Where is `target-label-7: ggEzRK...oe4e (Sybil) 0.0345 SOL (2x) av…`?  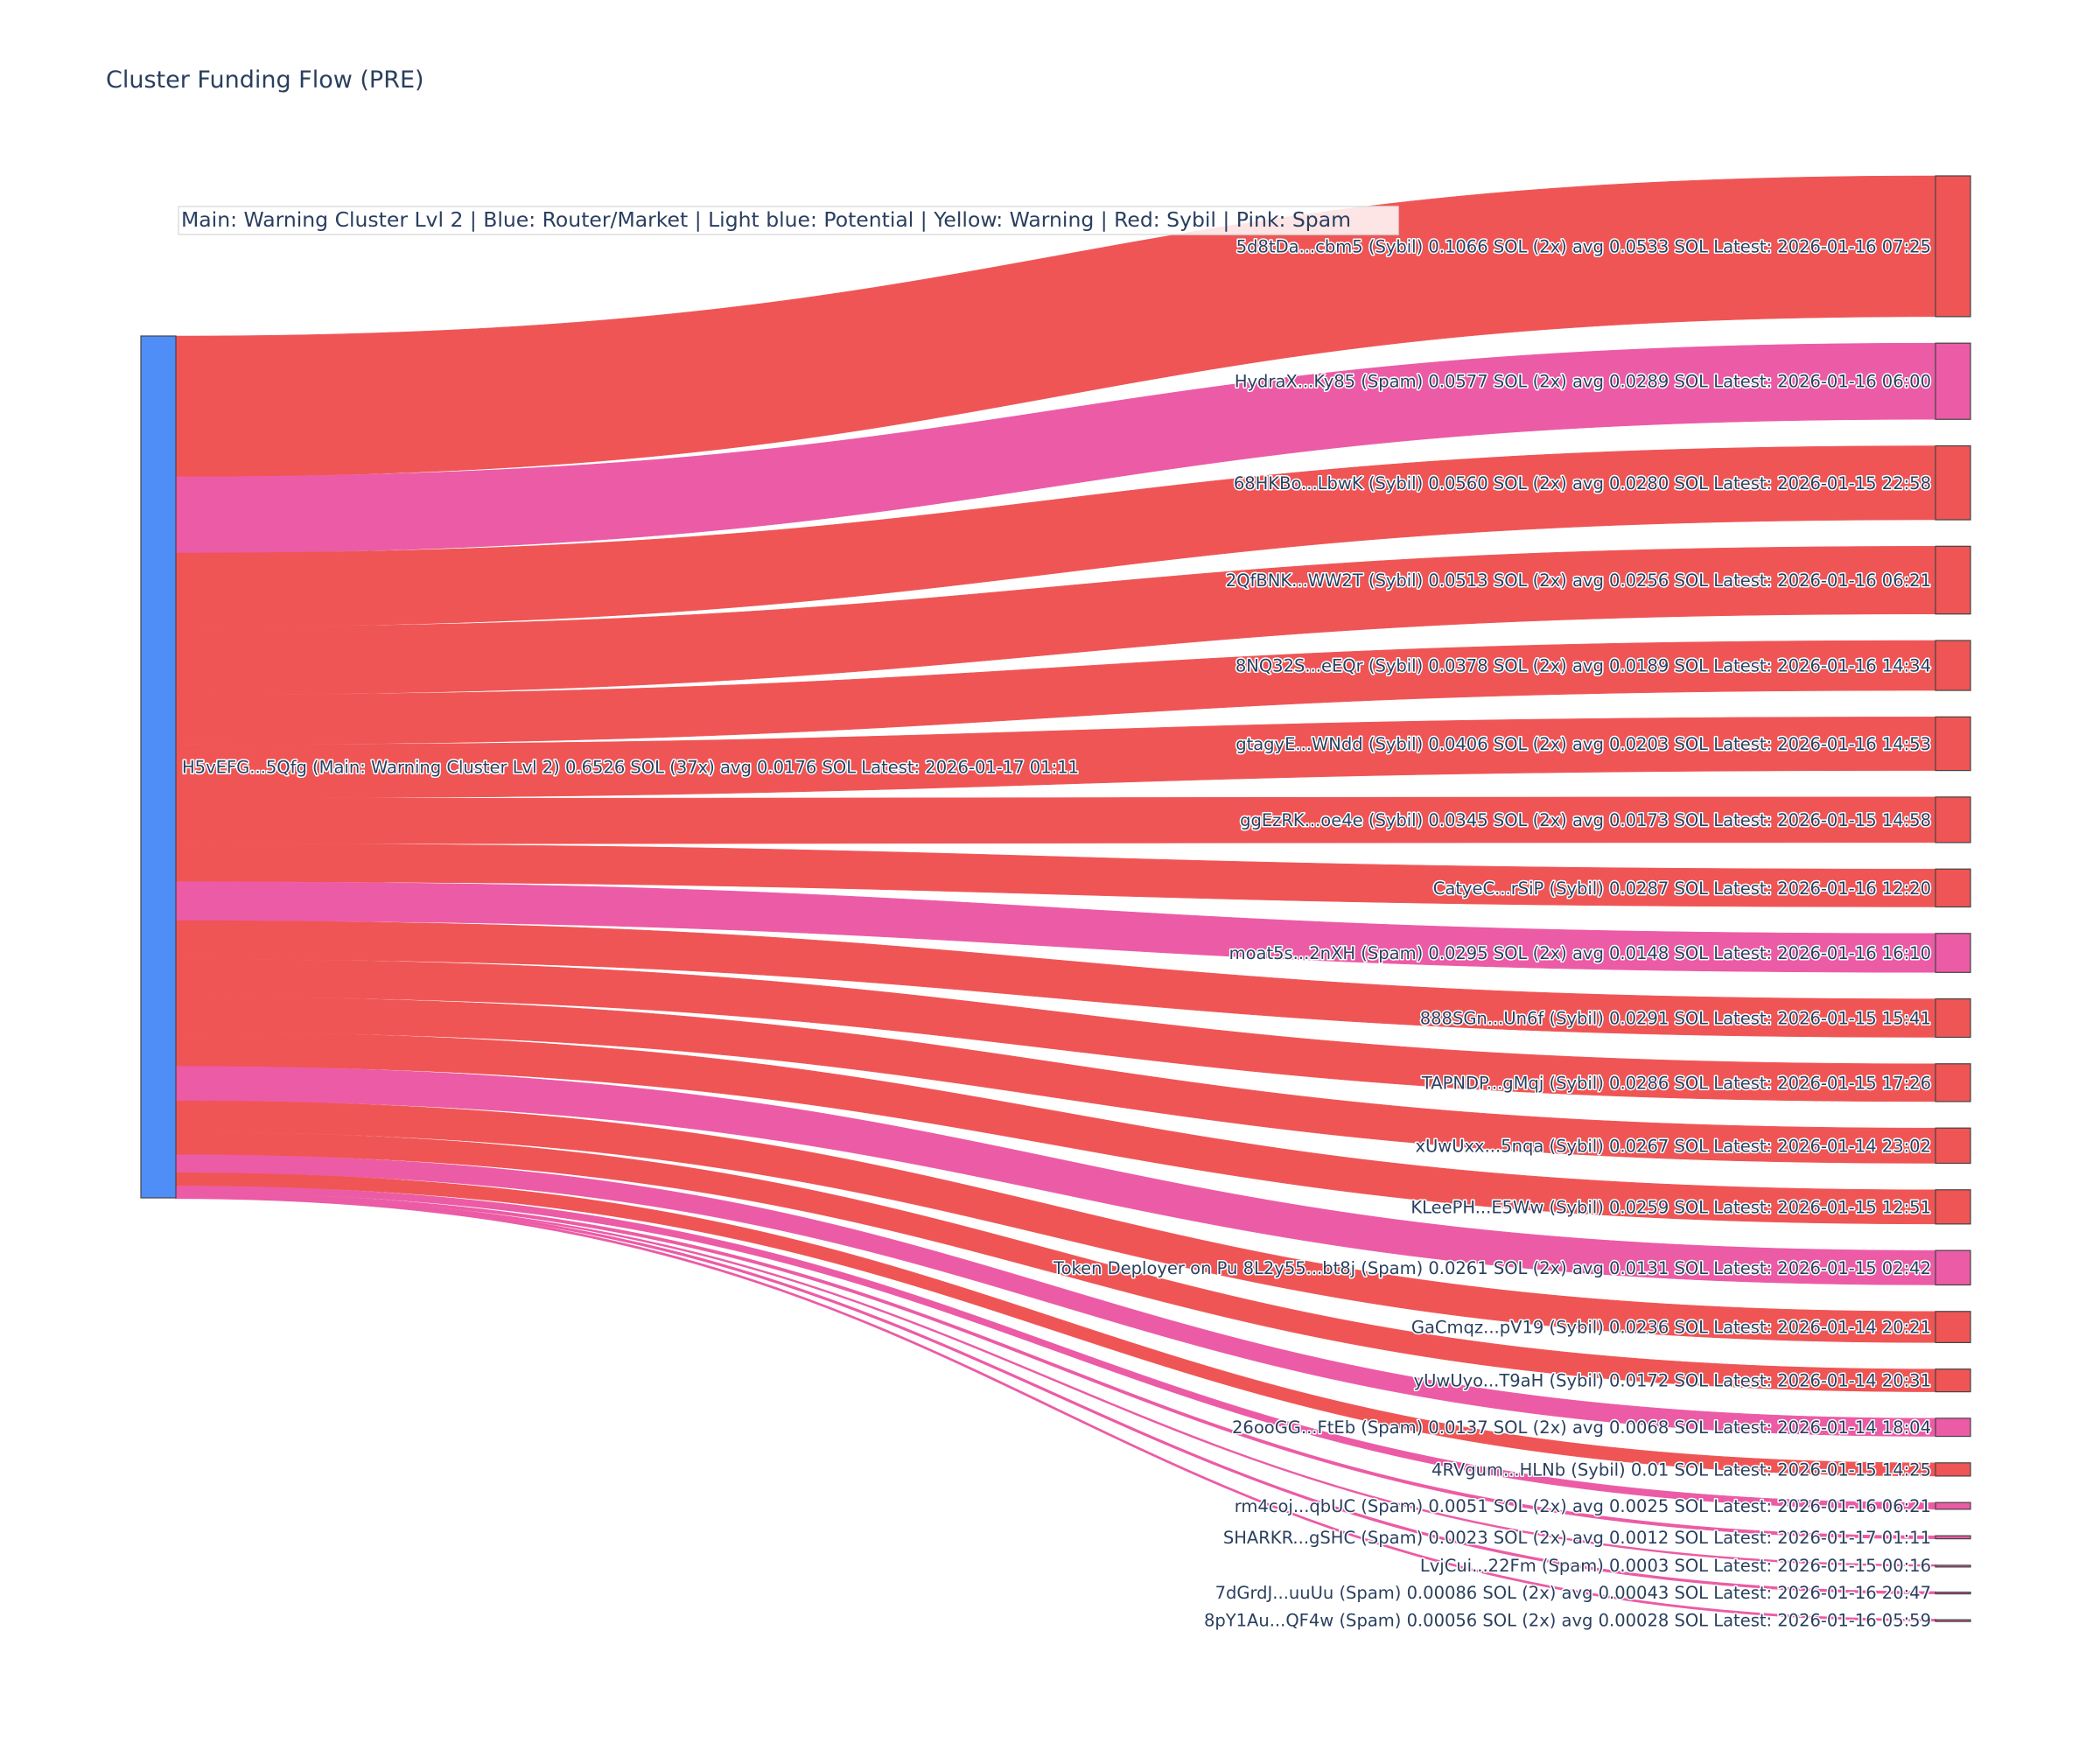 target-label-7: ggEzRK...oe4e (Sybil) 0.0345 SOL (2x) av… is located at coordinates (1585, 820).